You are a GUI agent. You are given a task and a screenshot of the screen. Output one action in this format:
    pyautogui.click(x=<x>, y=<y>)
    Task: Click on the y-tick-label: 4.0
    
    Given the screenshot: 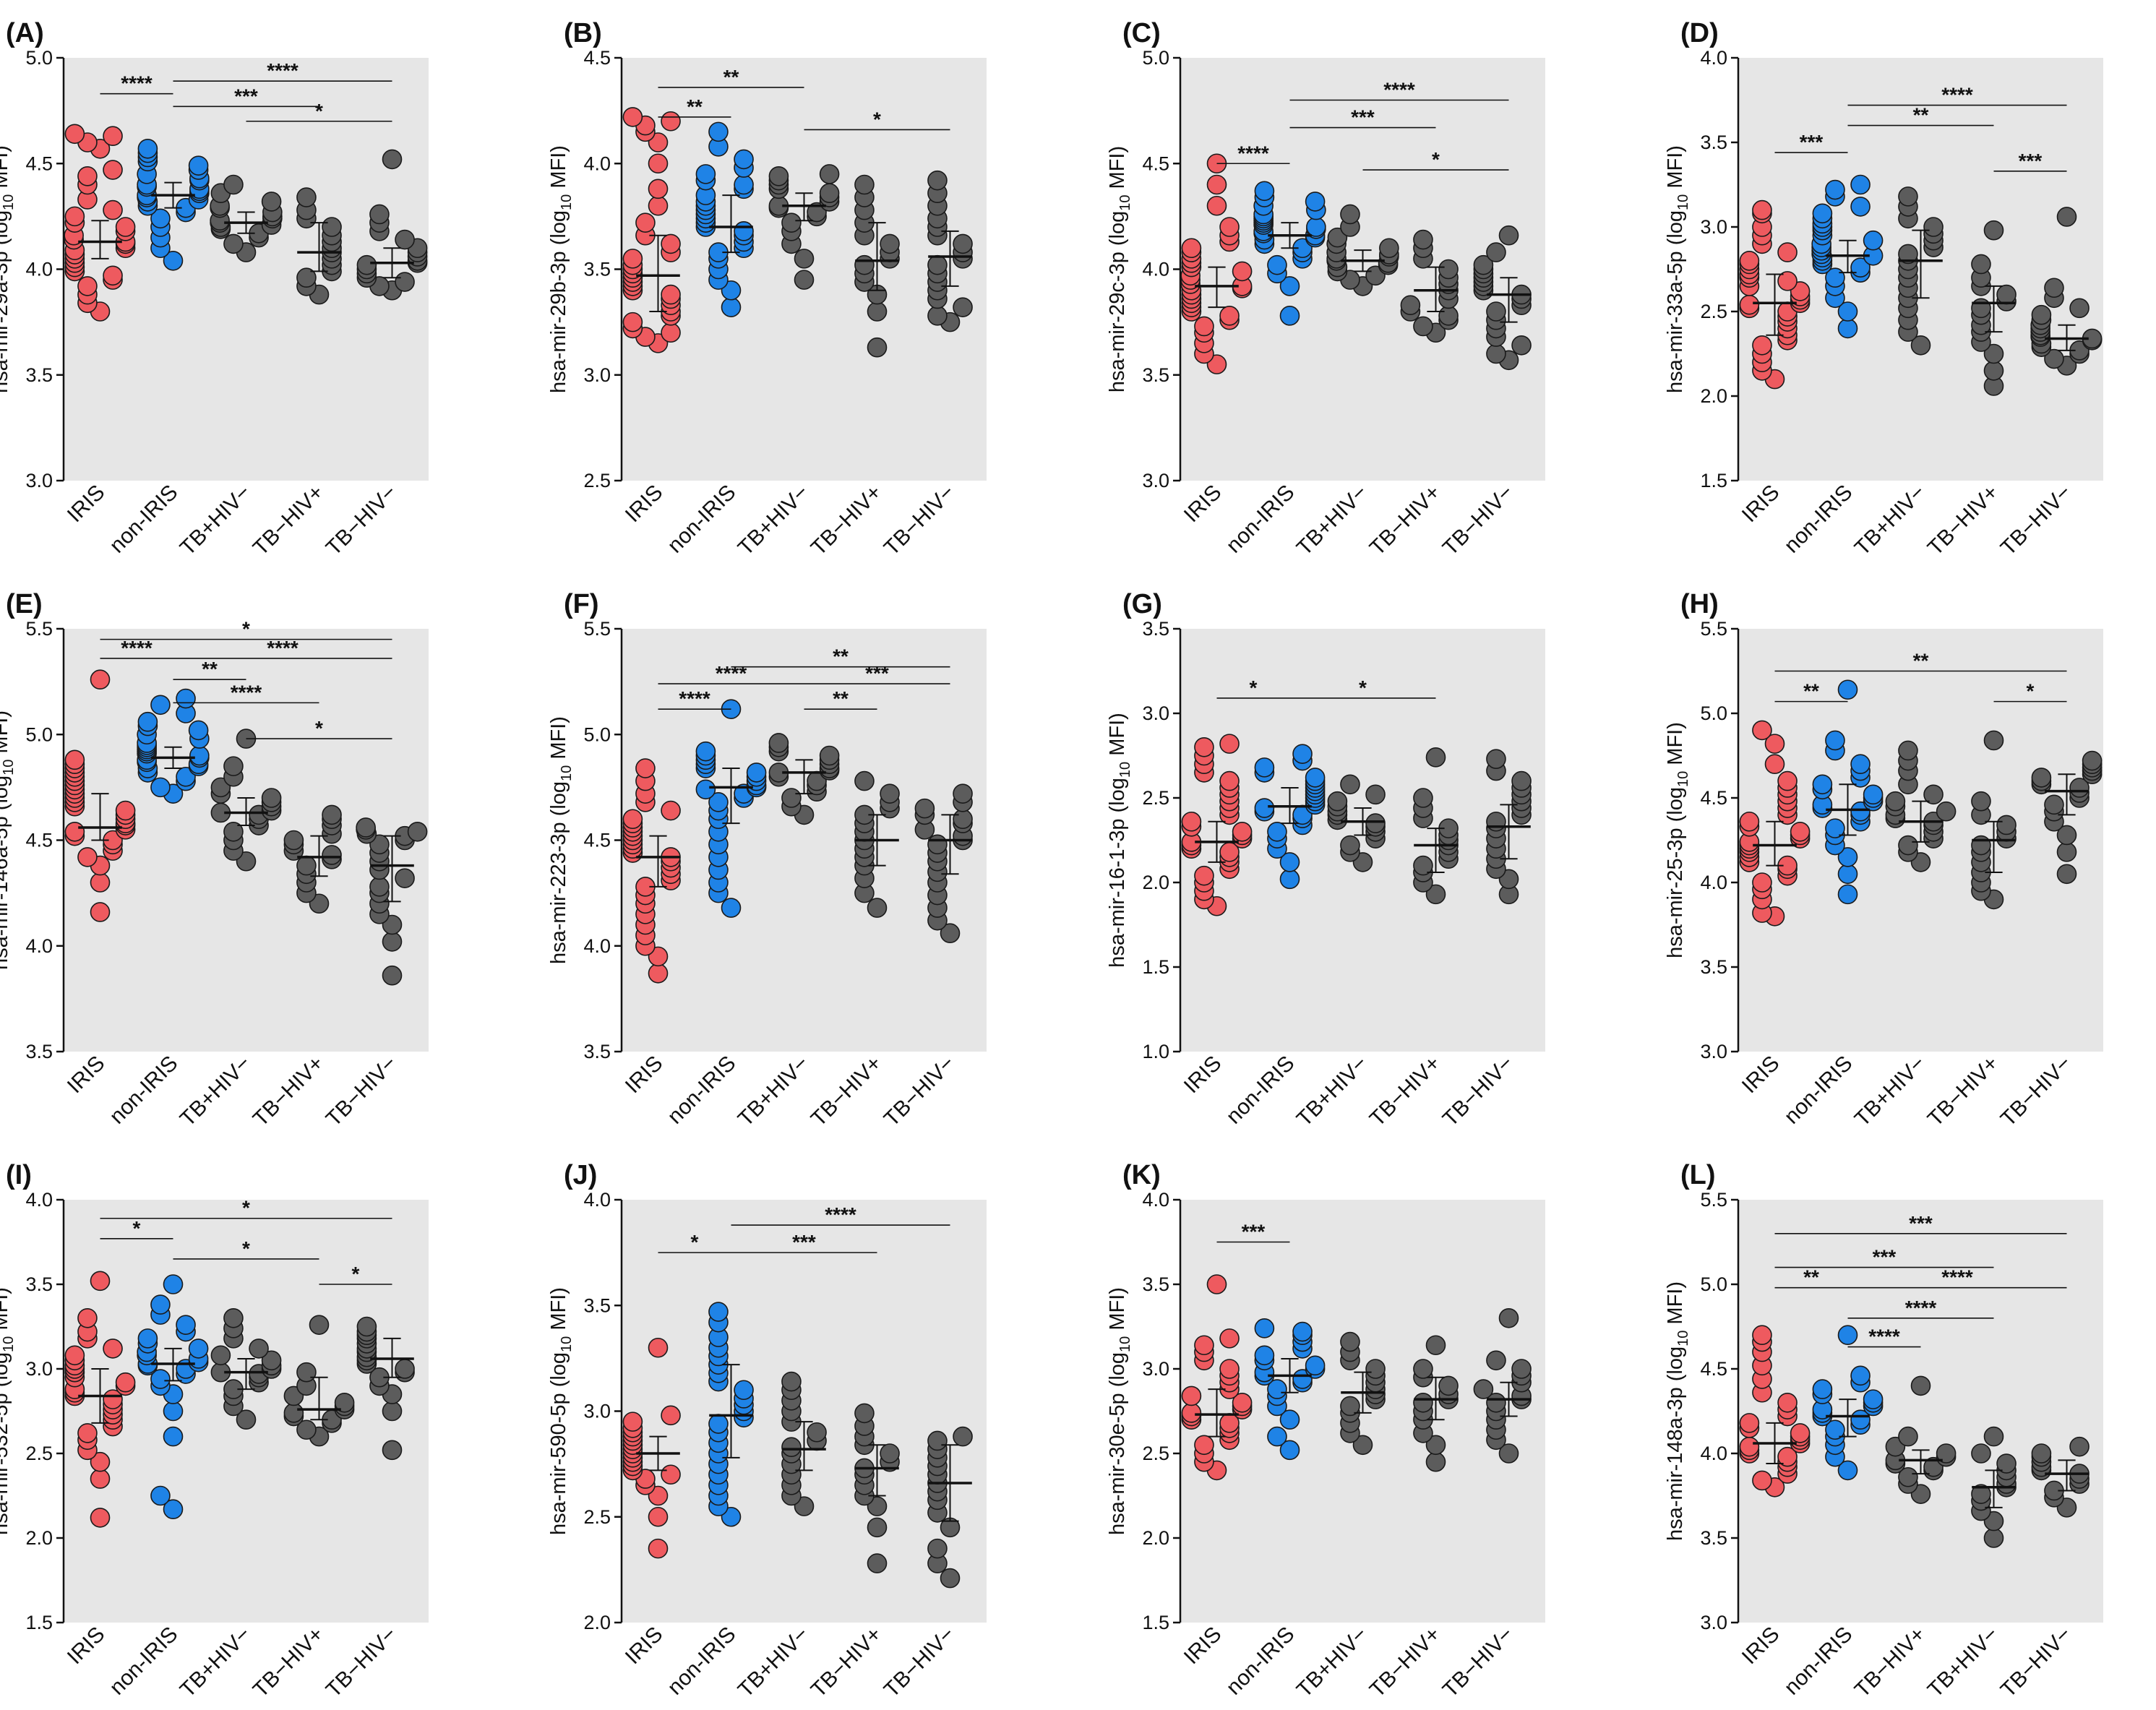 What is the action you would take?
    pyautogui.click(x=1714, y=882)
    